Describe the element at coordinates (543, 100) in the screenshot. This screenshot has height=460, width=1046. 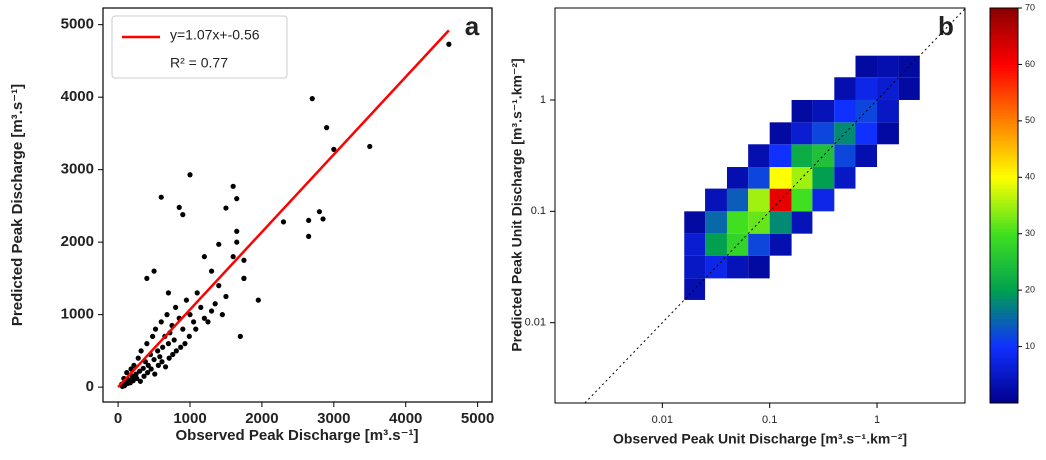
I see `y-tick-label: 1` at that location.